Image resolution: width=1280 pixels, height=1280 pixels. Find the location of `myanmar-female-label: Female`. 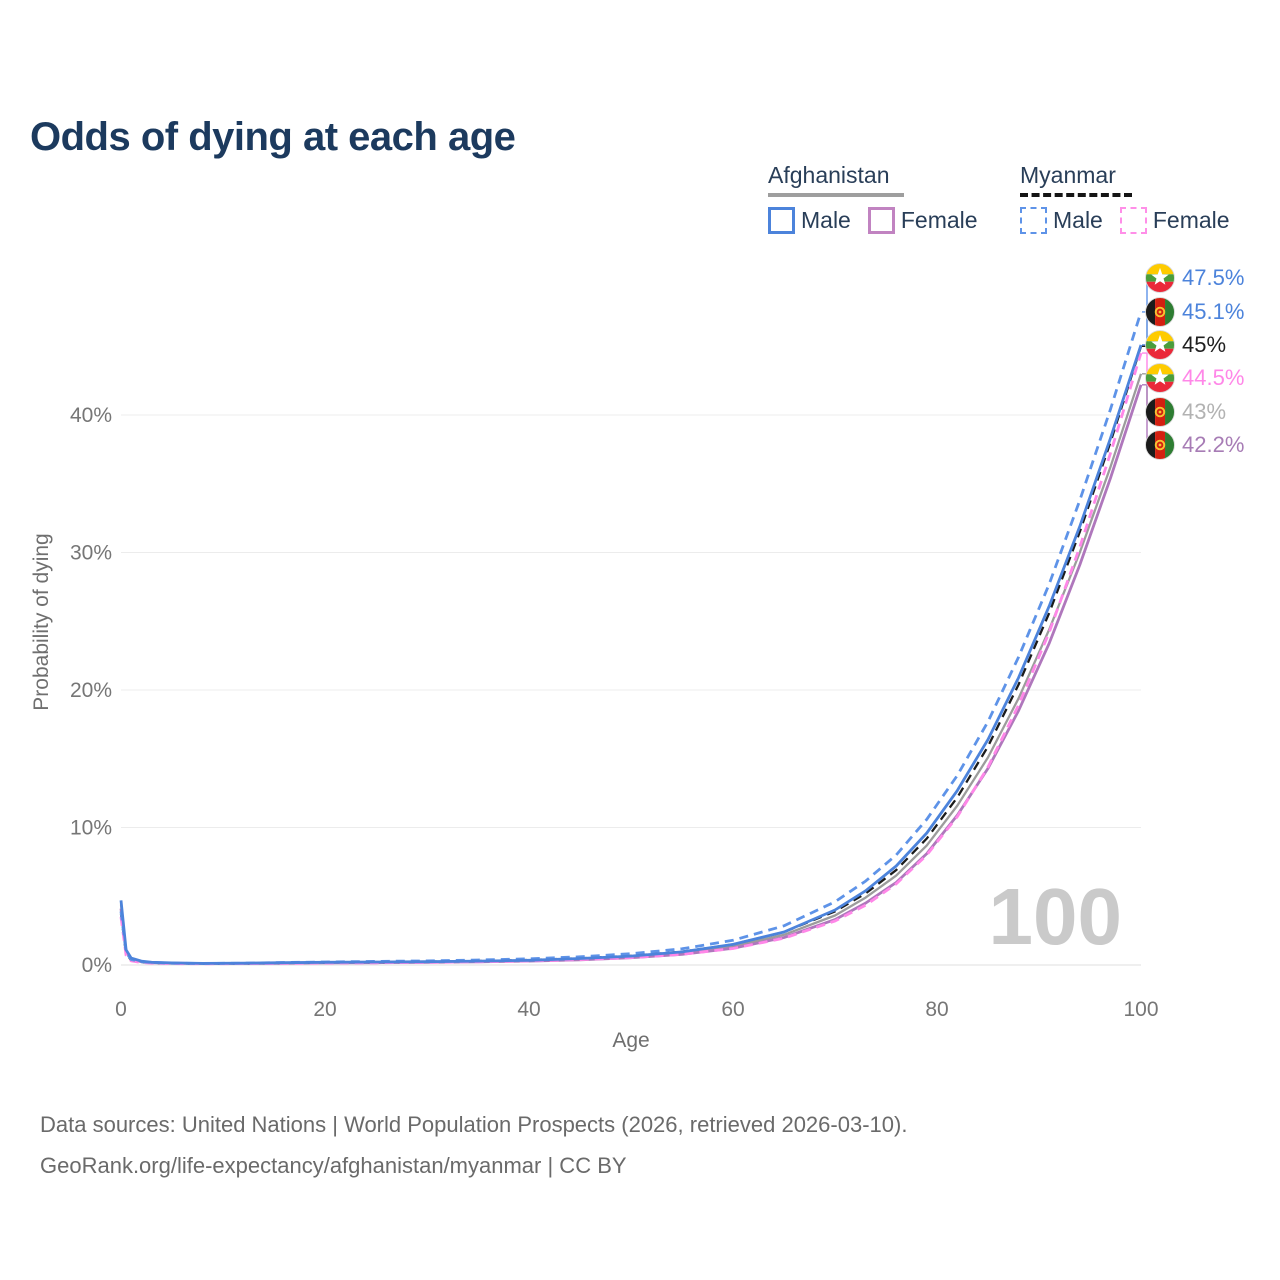

myanmar-female-label: Female is located at coordinates (1191, 220).